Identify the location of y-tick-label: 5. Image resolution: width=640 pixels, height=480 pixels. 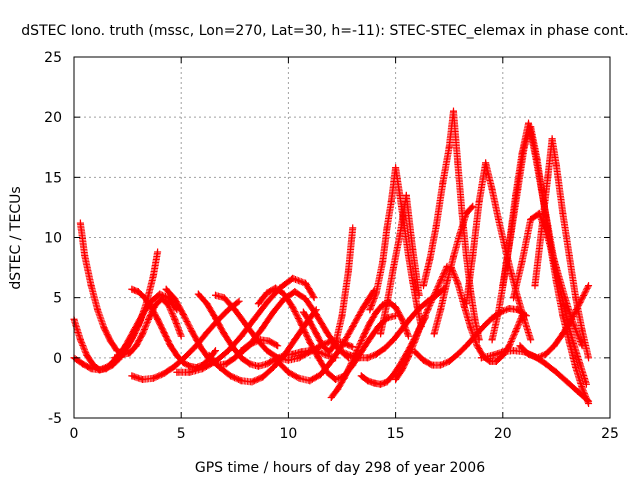
(57, 299).